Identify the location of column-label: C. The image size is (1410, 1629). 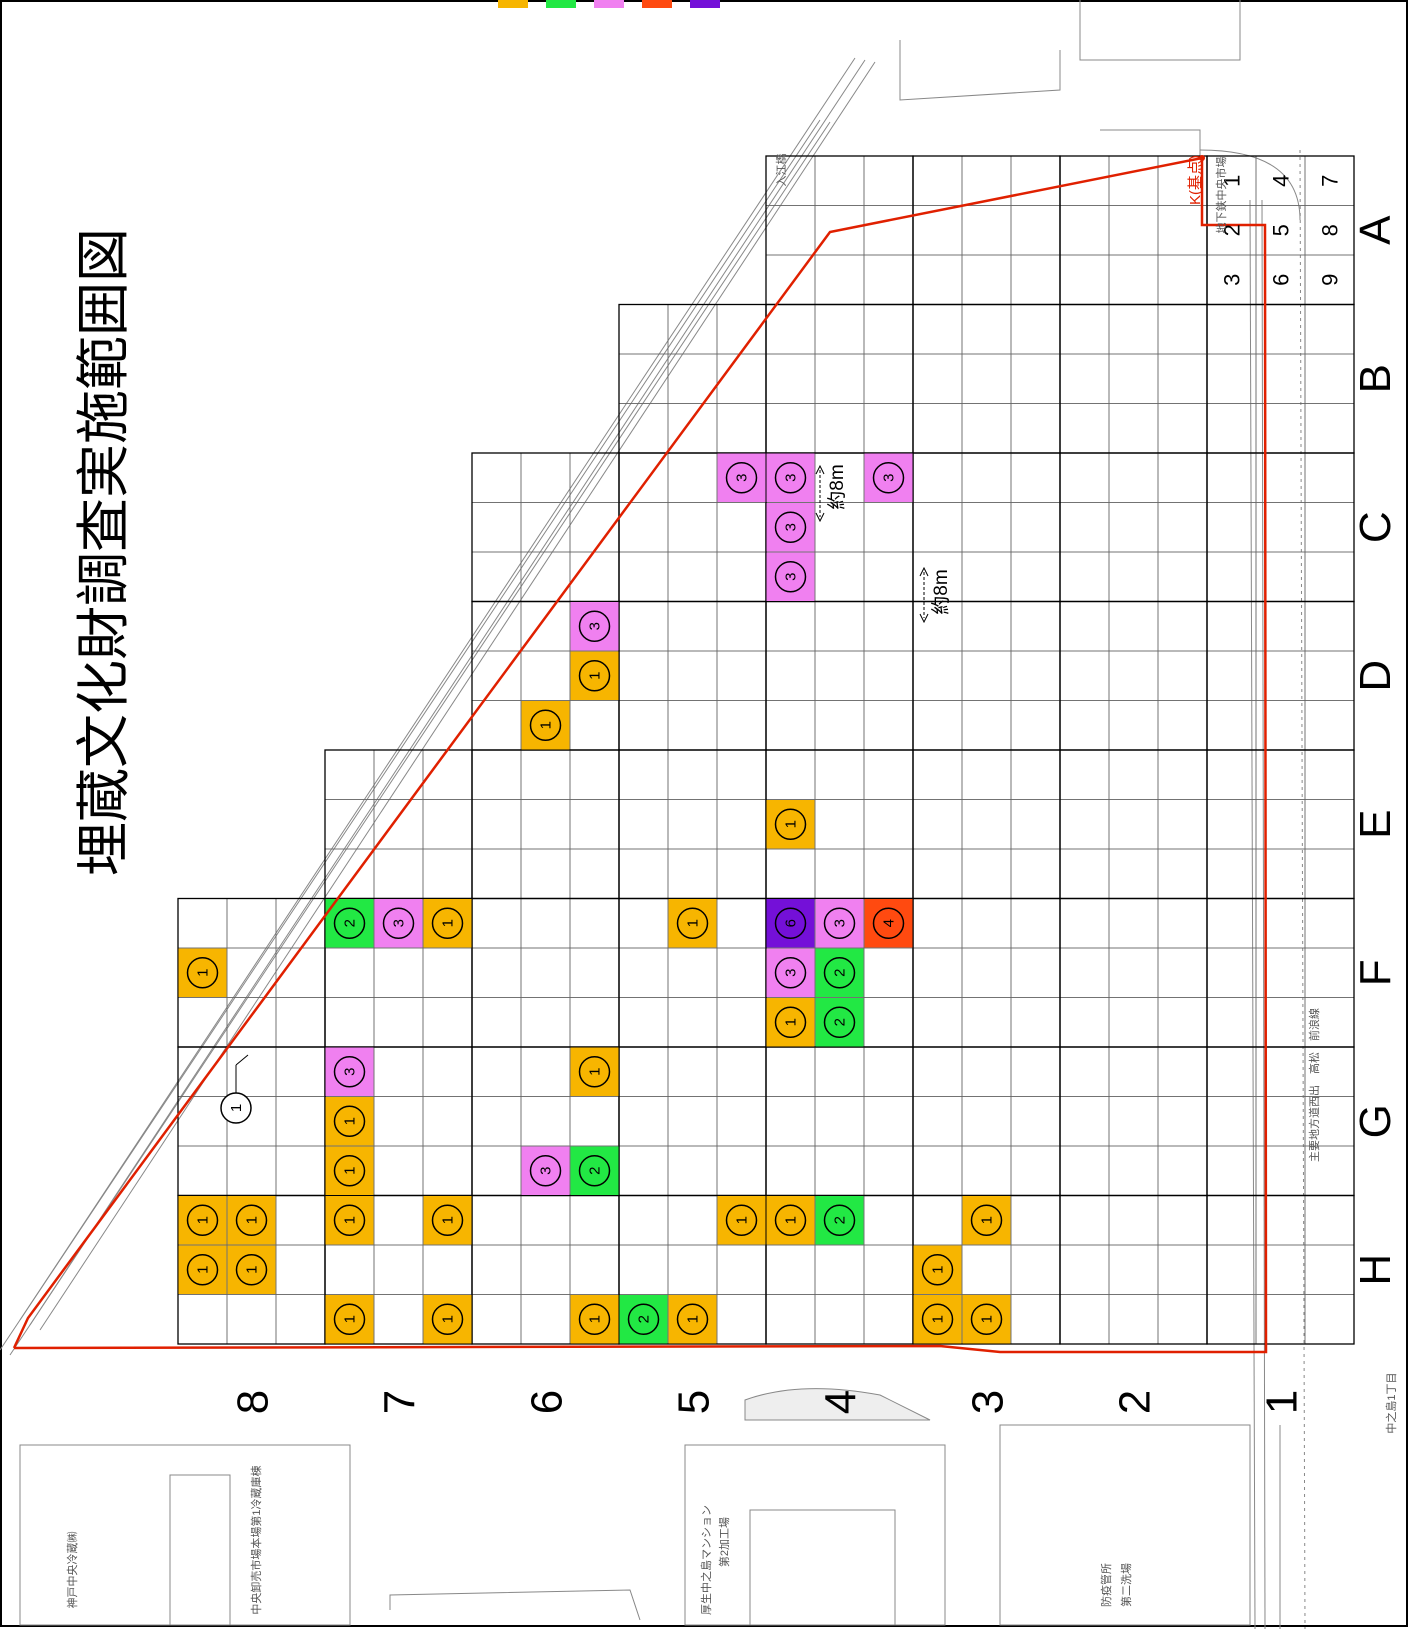
(1375, 527).